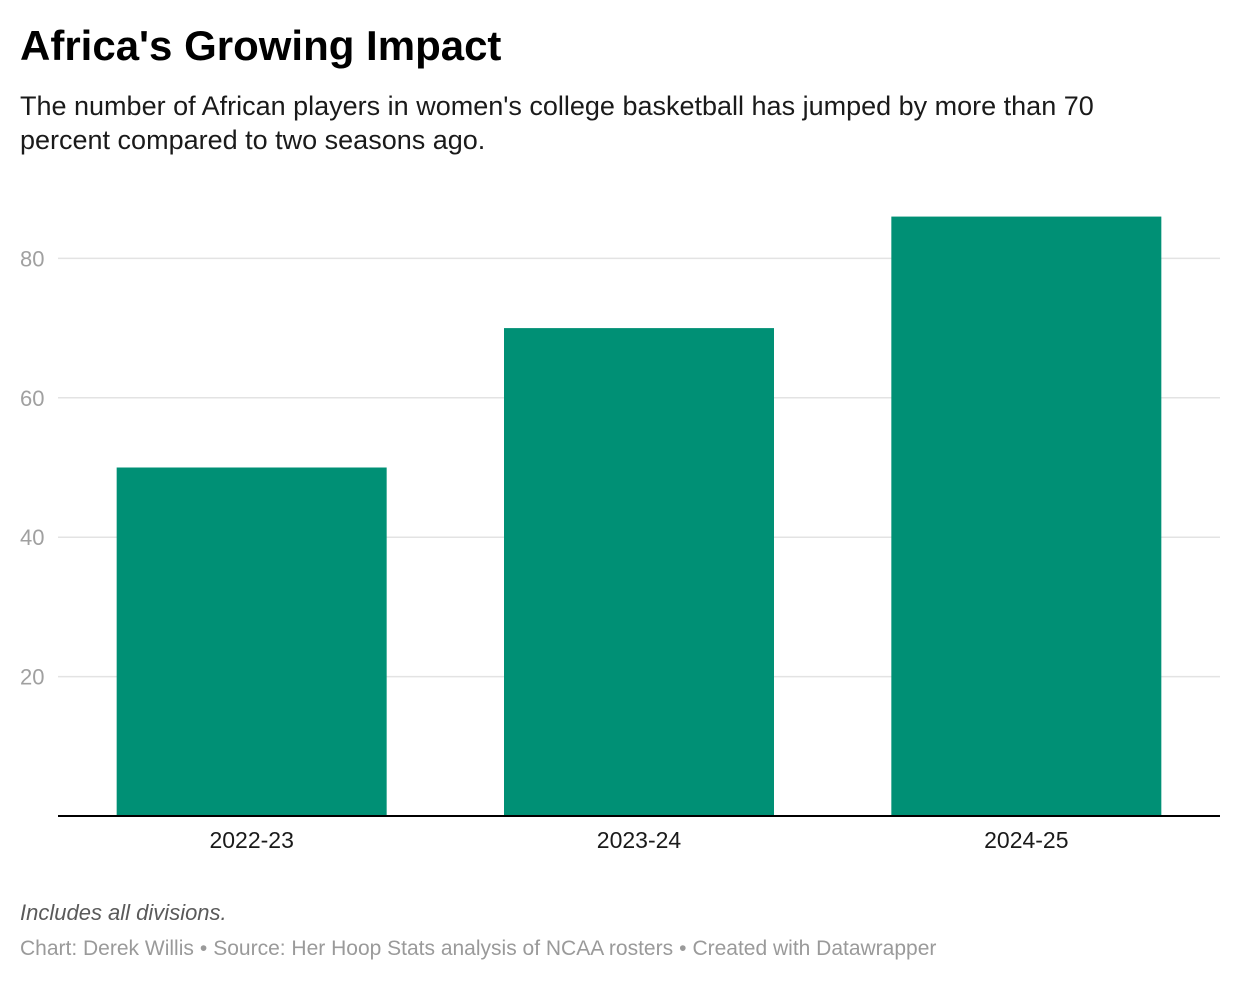 Image resolution: width=1240 pixels, height=984 pixels. I want to click on chart-credit: Chart: Derek Willis, so click(107, 948).